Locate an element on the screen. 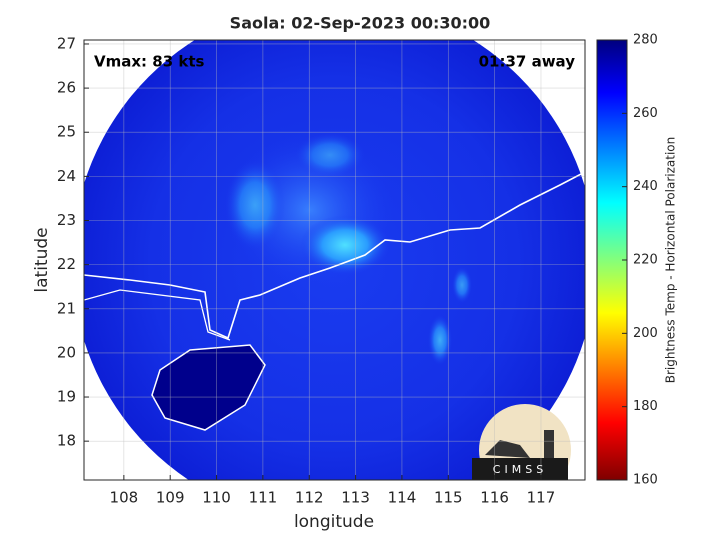 The width and height of the screenshot is (720, 540). x-tick-label: 116 is located at coordinates (494, 498).